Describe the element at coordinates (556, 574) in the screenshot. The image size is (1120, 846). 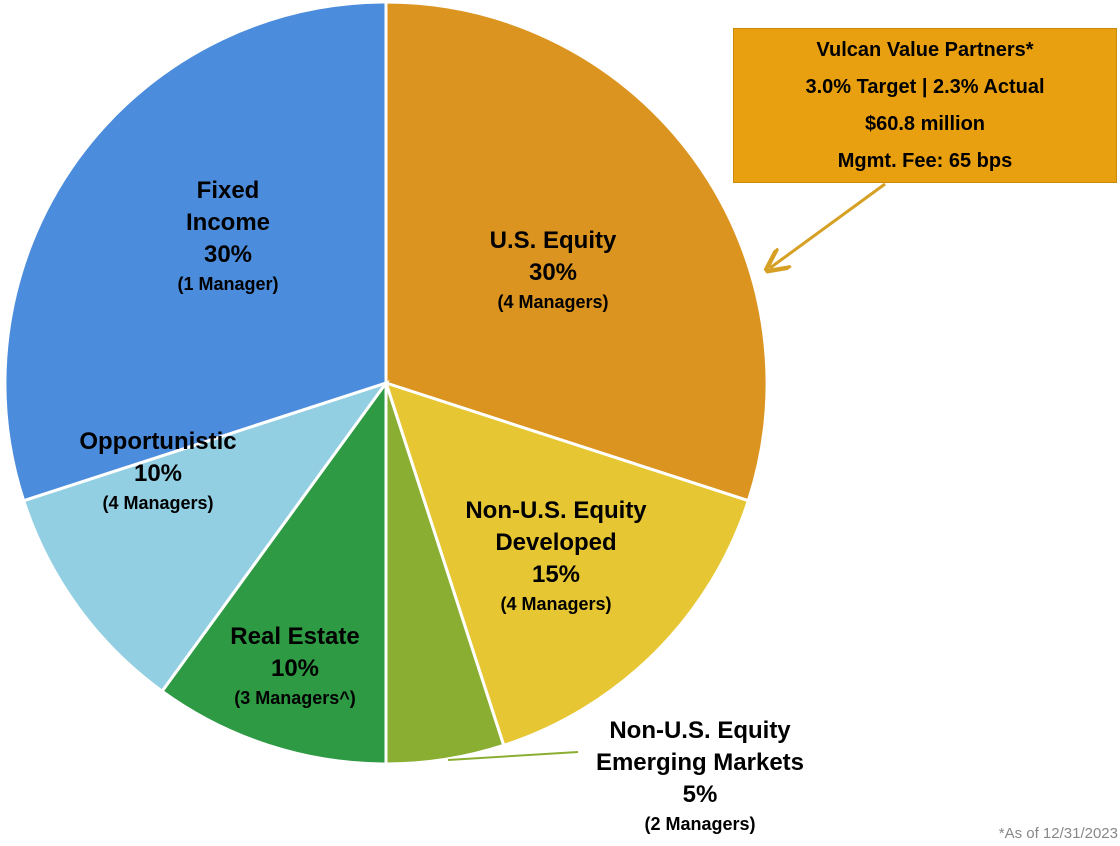
I see `value-label: 15%` at that location.